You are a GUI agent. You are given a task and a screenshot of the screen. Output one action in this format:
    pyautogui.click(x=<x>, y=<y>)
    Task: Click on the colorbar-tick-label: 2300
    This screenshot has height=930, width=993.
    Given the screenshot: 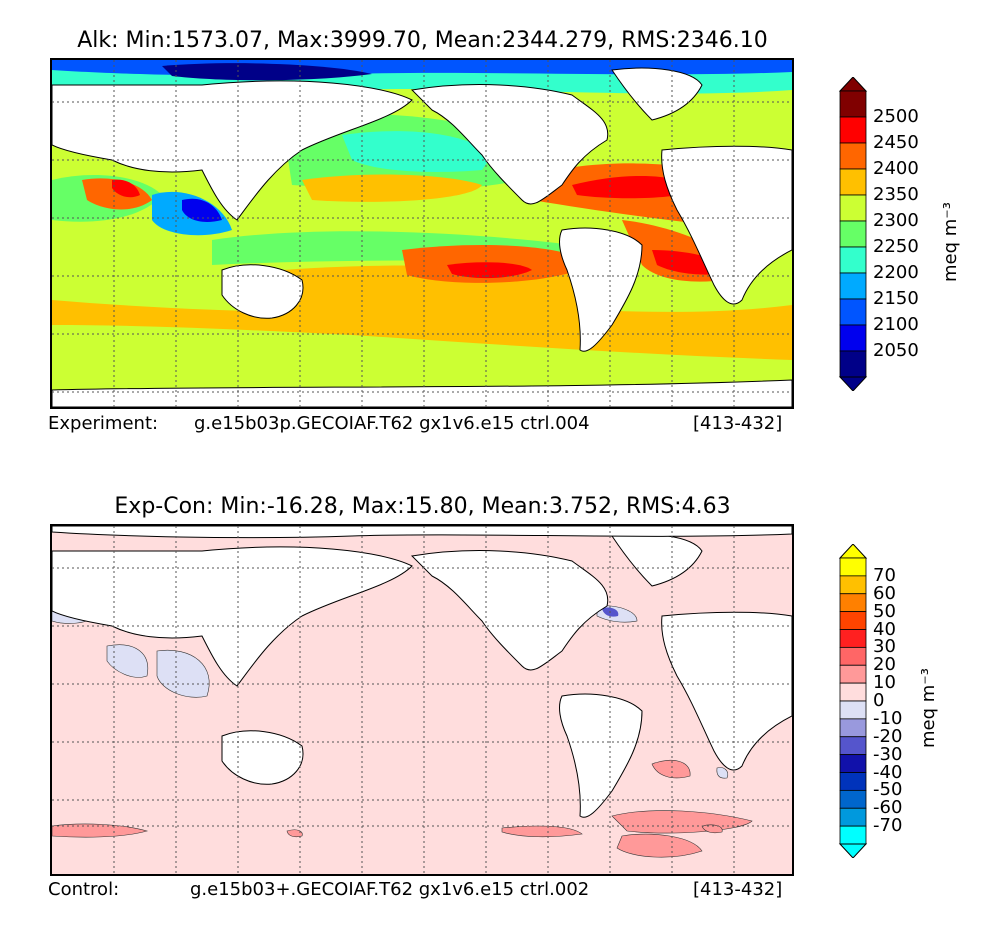 What is the action you would take?
    pyautogui.click(x=896, y=220)
    